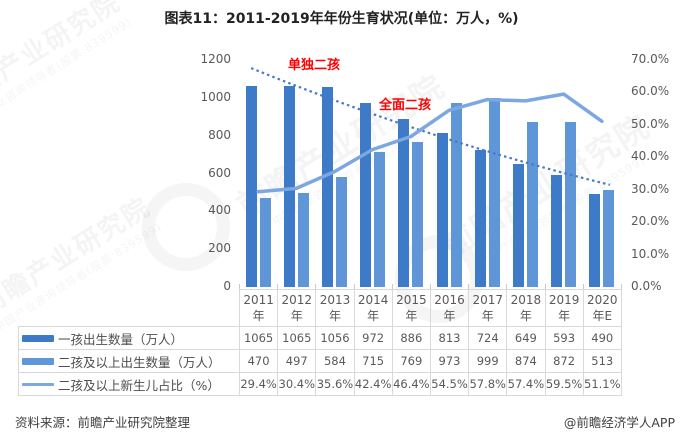 The width and height of the screenshot is (683, 444). I want to click on table-value-cell: 584, so click(335, 361).